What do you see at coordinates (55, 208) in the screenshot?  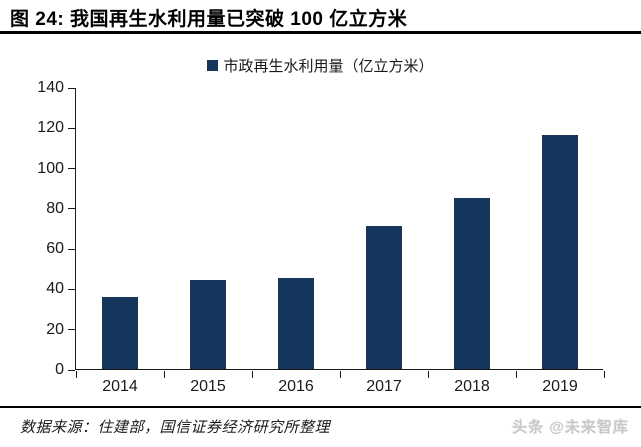 I see `y-axis-tick-label: 80` at bounding box center [55, 208].